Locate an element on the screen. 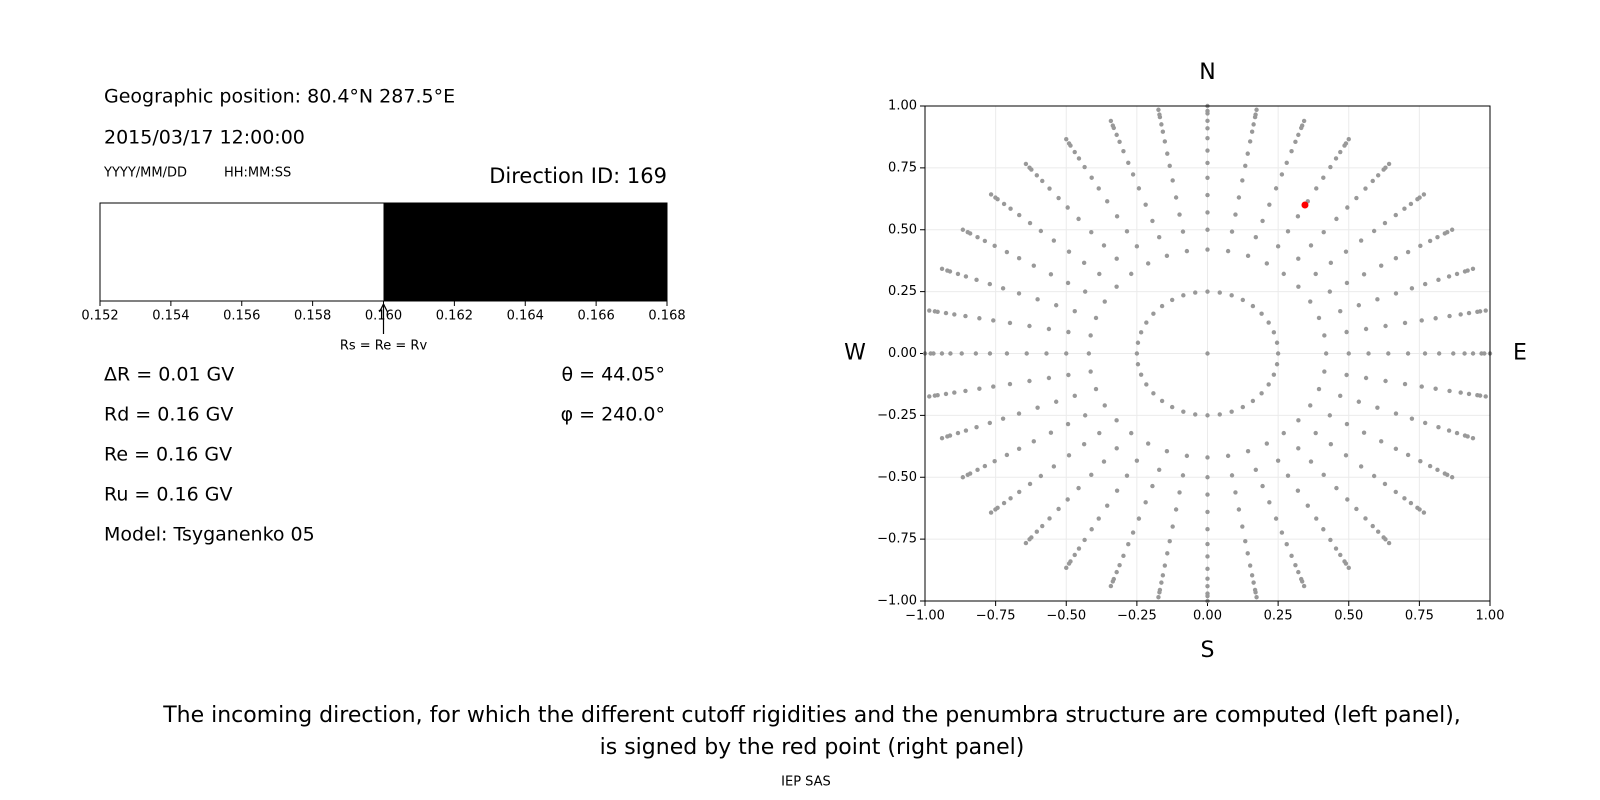  y-tick-label: 0.75 is located at coordinates (902, 167).